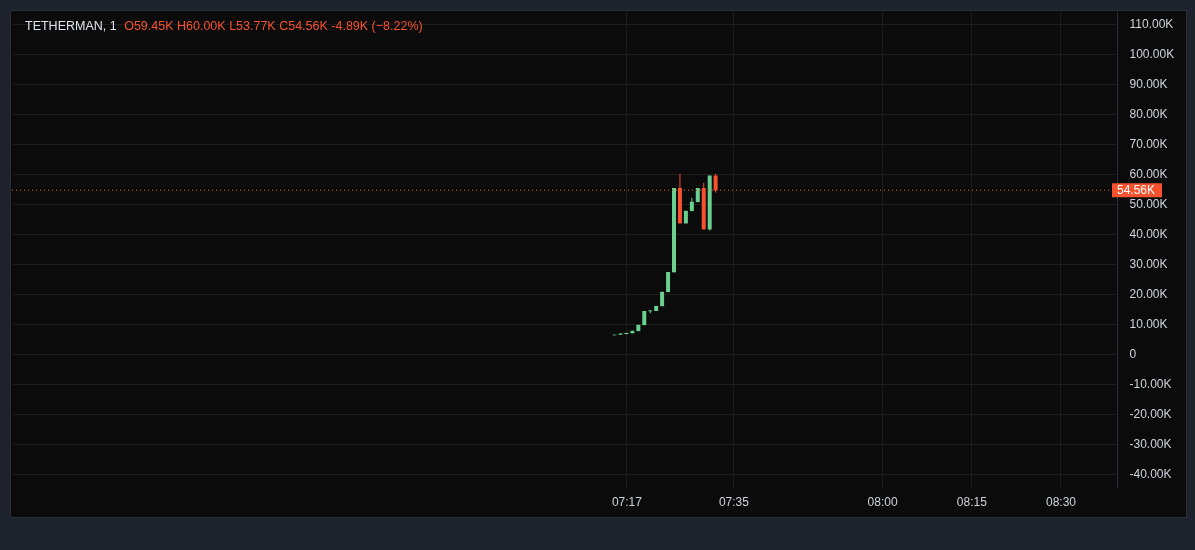 This screenshot has height=550, width=1195. What do you see at coordinates (1150, 414) in the screenshot?
I see `y-tick-label: -20.00K` at bounding box center [1150, 414].